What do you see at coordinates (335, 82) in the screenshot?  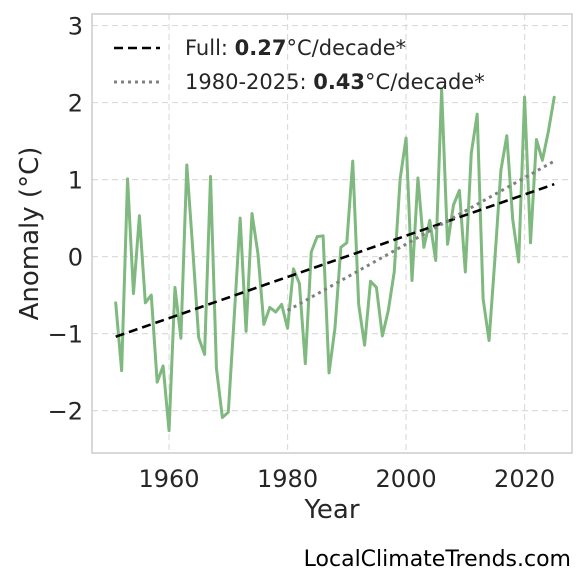 I see `legend-entry-label: 1980-2025: 0.43°C/decade*` at bounding box center [335, 82].